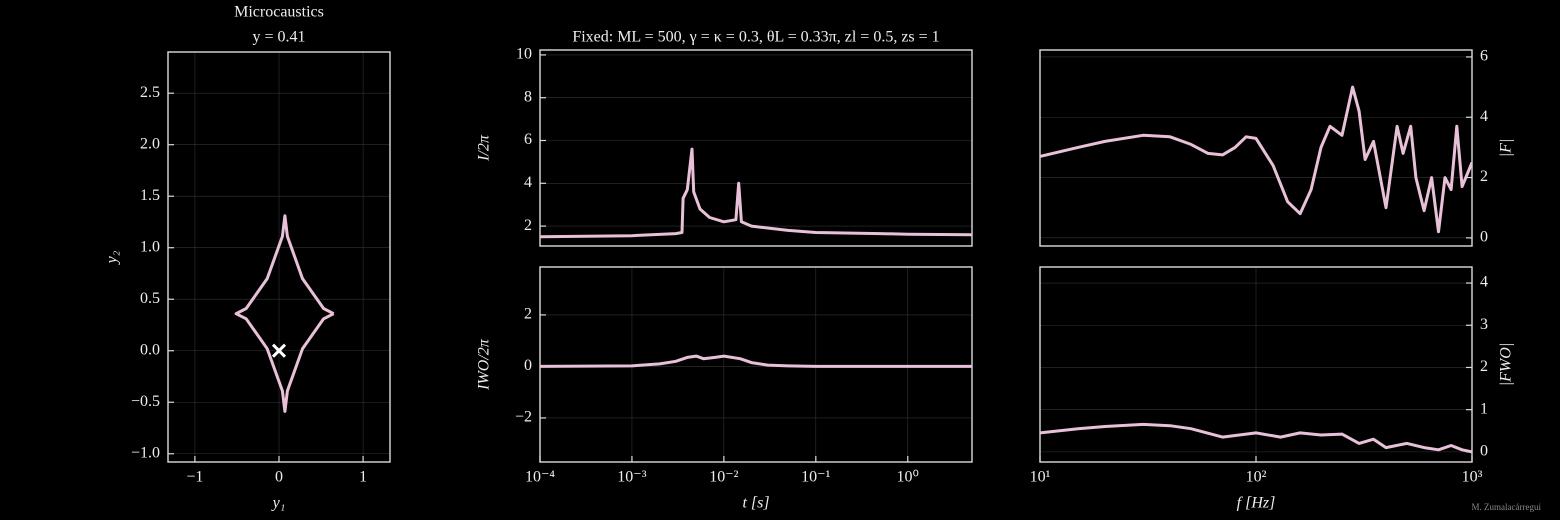 This screenshot has height=520, width=1560. Describe the element at coordinates (112, 257) in the screenshot. I see `y-axis-label: y₂` at that location.